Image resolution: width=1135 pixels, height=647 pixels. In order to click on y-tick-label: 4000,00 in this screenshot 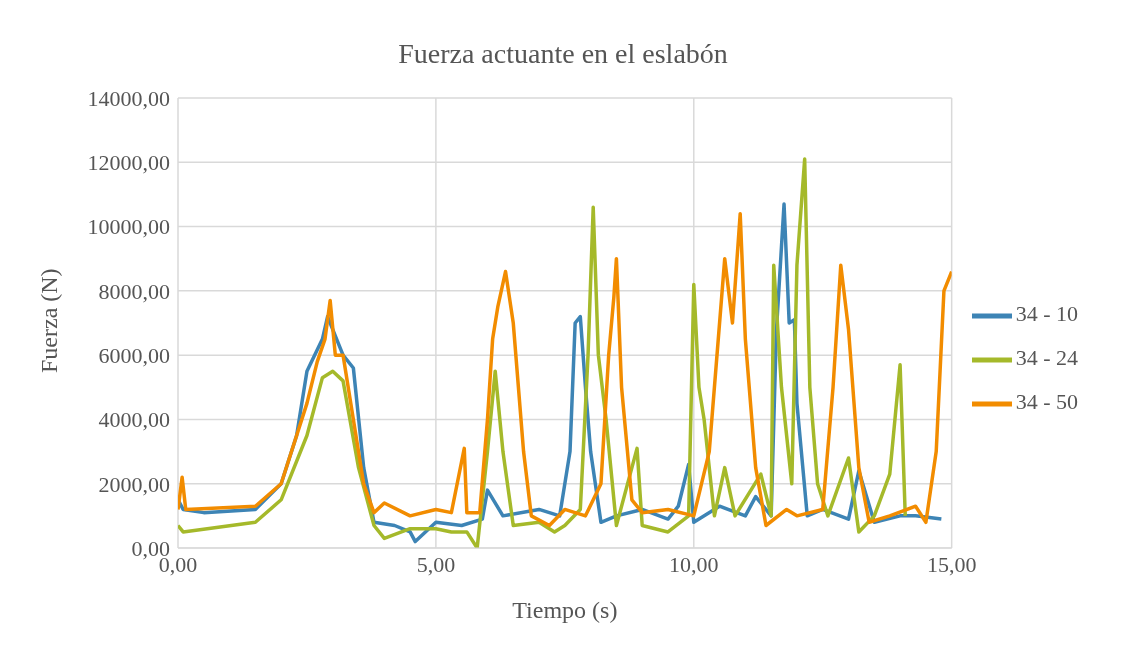, I will do `click(134, 420)`.